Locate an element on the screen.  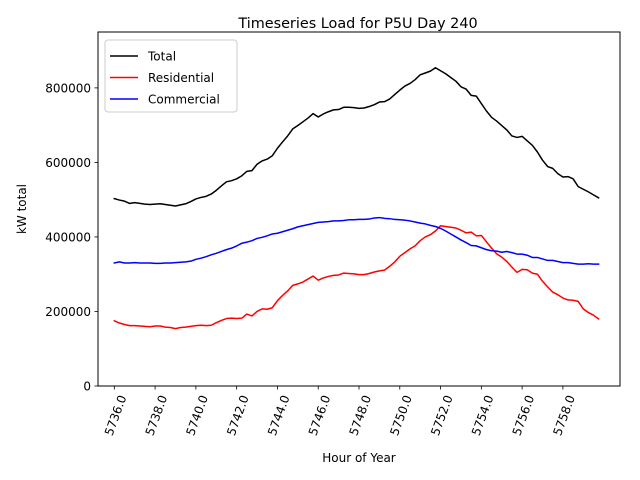
y-axis: 0 200000 400000 600000 800000 is located at coordinates (71, 237).